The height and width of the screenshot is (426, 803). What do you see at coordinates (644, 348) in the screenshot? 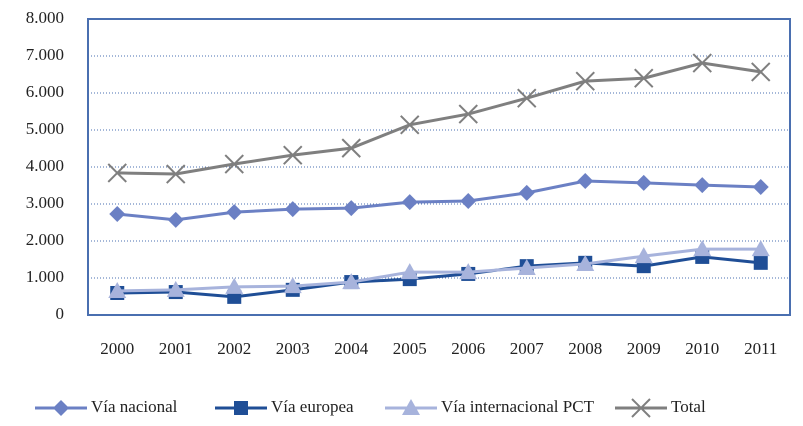
I see `x-tick-label: 2009` at bounding box center [644, 348].